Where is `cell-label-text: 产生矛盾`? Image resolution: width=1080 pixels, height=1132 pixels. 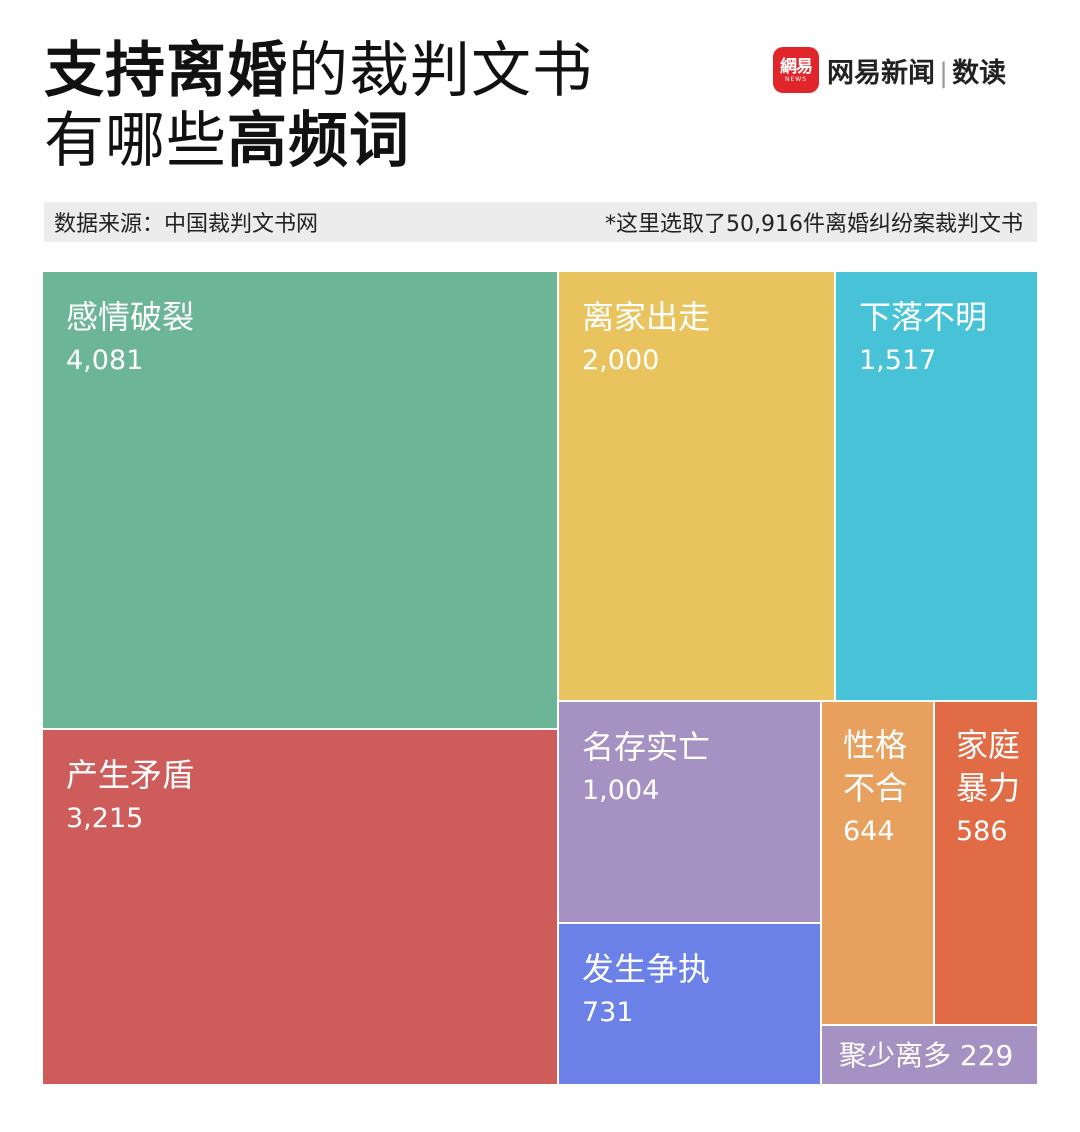
cell-label-text: 产生矛盾 is located at coordinates (130, 775).